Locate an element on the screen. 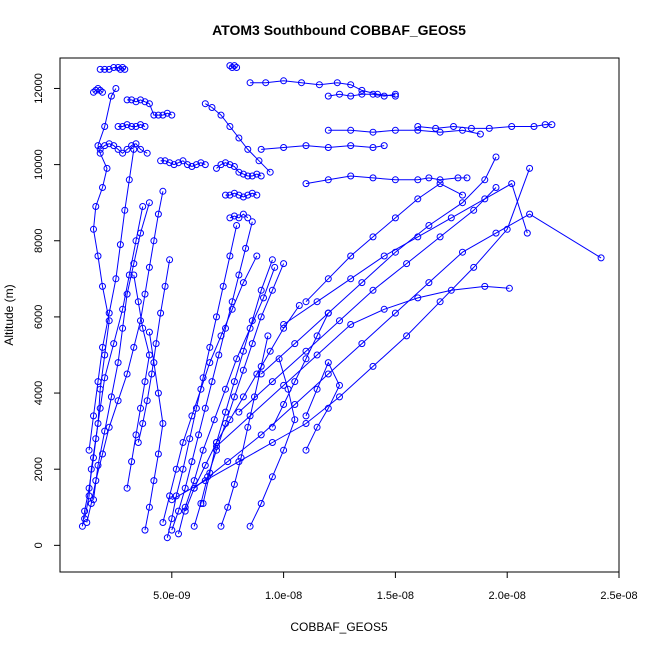  y-tick-label: 4000 is located at coordinates (39, 393).